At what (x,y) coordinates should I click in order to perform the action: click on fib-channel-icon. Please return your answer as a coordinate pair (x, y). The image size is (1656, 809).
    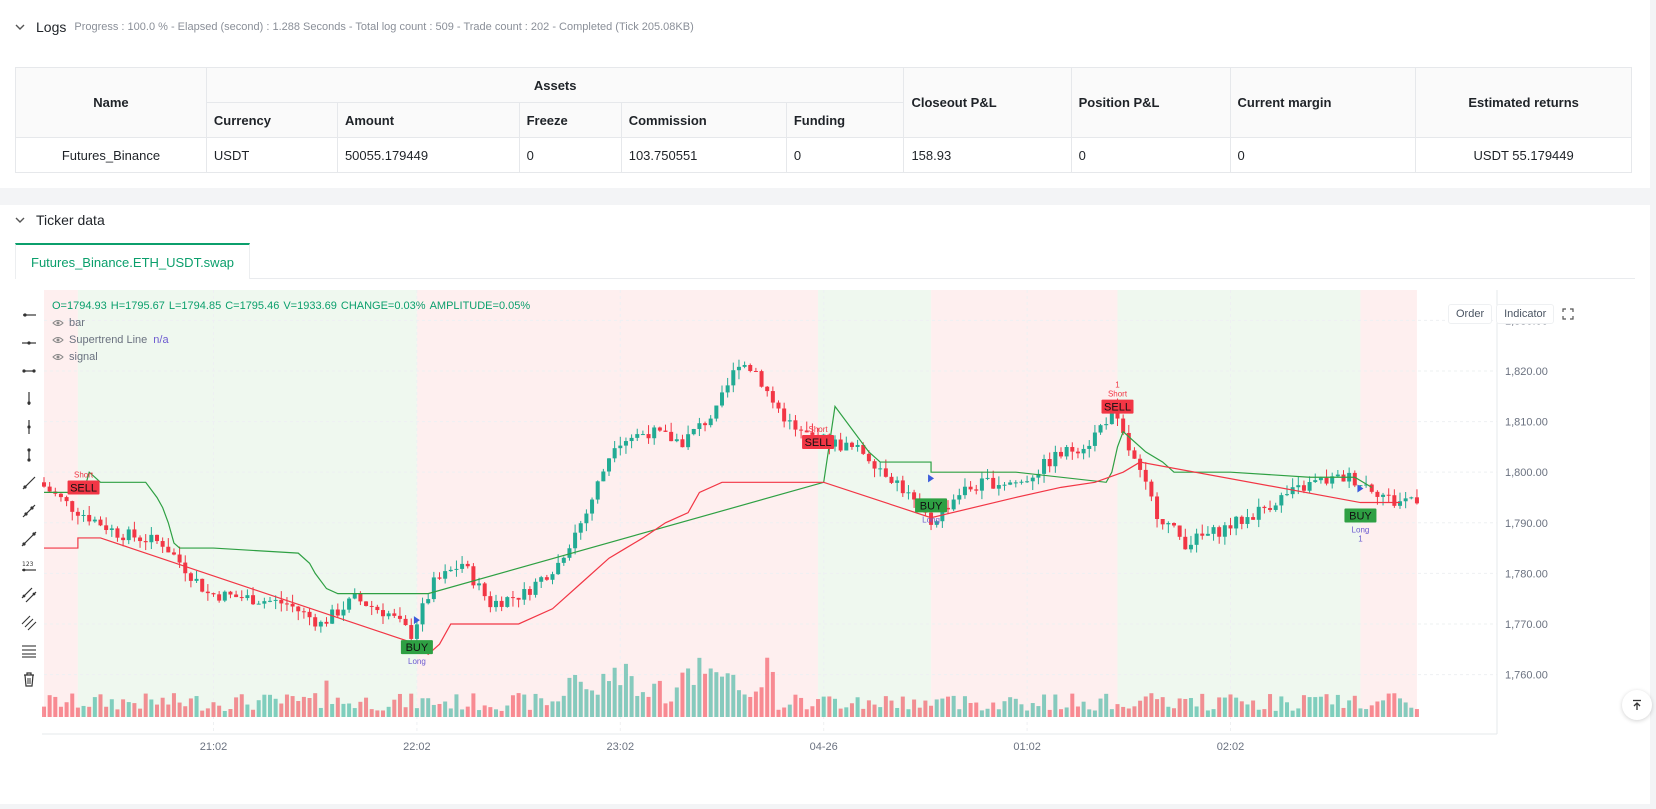
    Looking at the image, I should click on (29, 623).